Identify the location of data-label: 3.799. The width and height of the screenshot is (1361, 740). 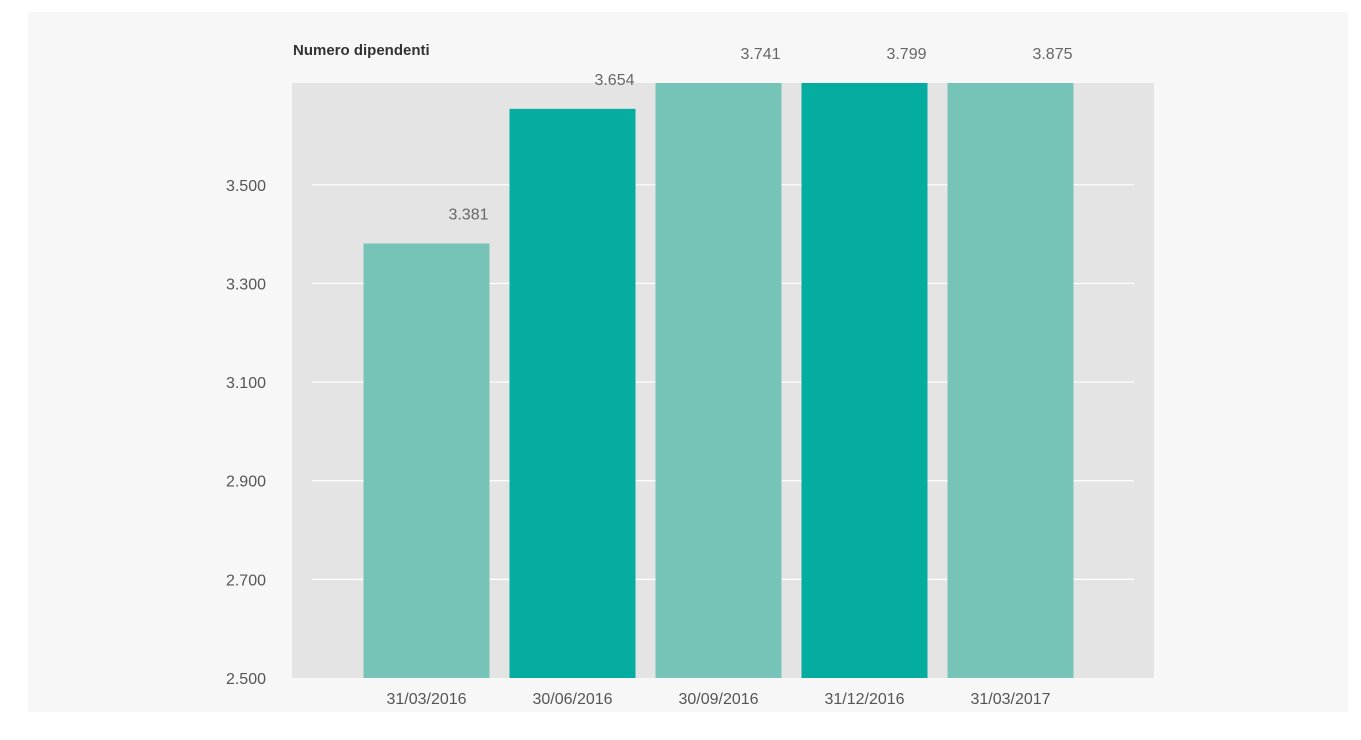
(906, 54).